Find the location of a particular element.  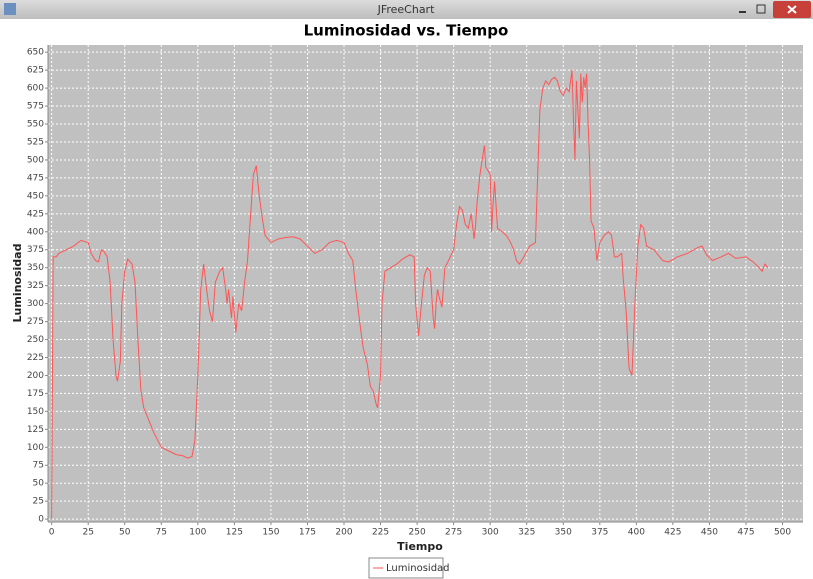

x-tick-label: 100 is located at coordinates (197, 533).